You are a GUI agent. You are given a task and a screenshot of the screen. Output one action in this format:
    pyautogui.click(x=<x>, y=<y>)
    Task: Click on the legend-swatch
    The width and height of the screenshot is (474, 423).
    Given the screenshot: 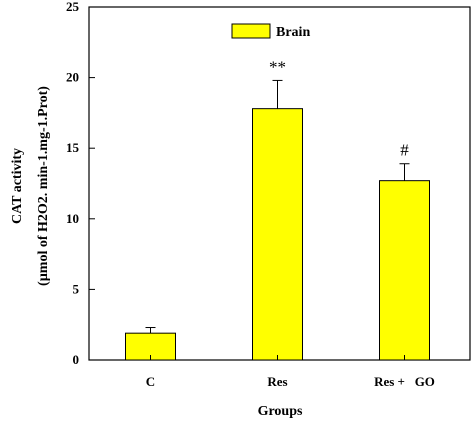 What is the action you would take?
    pyautogui.click(x=251, y=31)
    